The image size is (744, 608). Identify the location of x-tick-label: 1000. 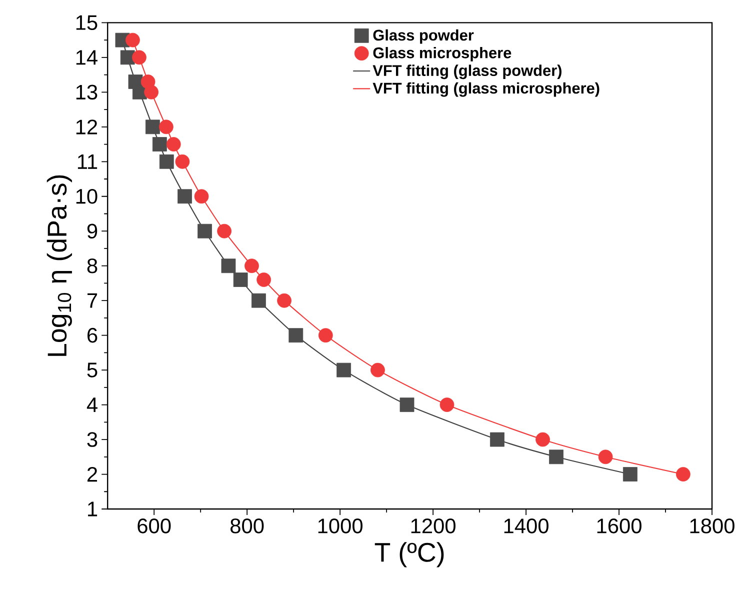
(340, 526).